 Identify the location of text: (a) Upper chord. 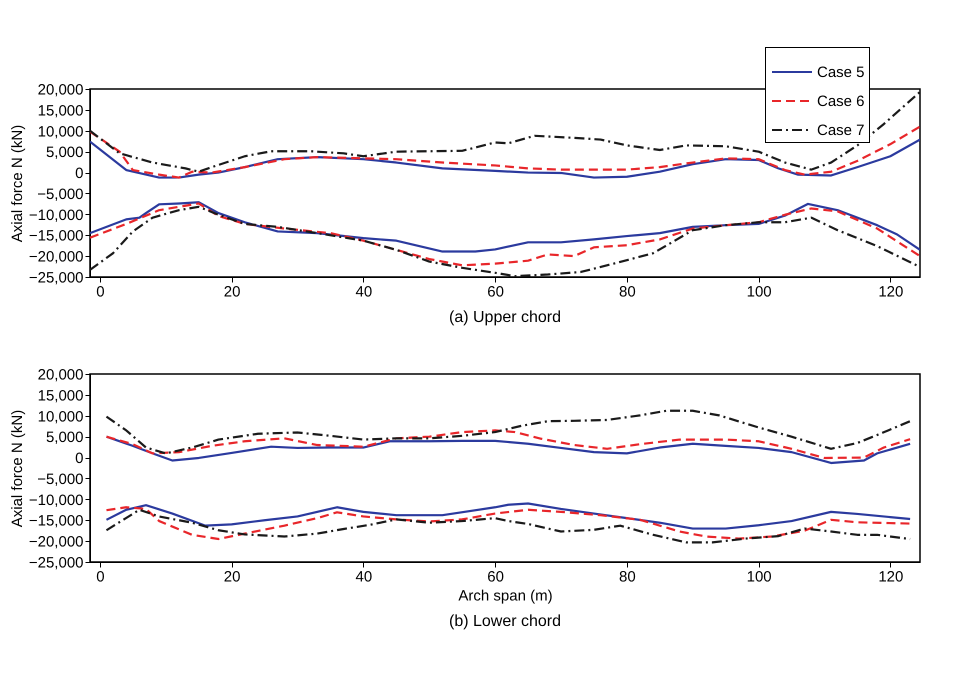
(505, 317).